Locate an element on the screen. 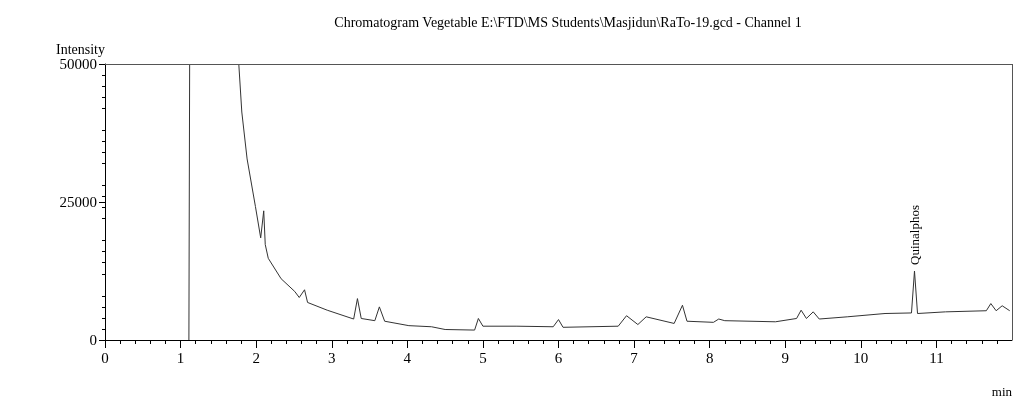 The image size is (1025, 416). x-tick-label: 5 is located at coordinates (483, 357).